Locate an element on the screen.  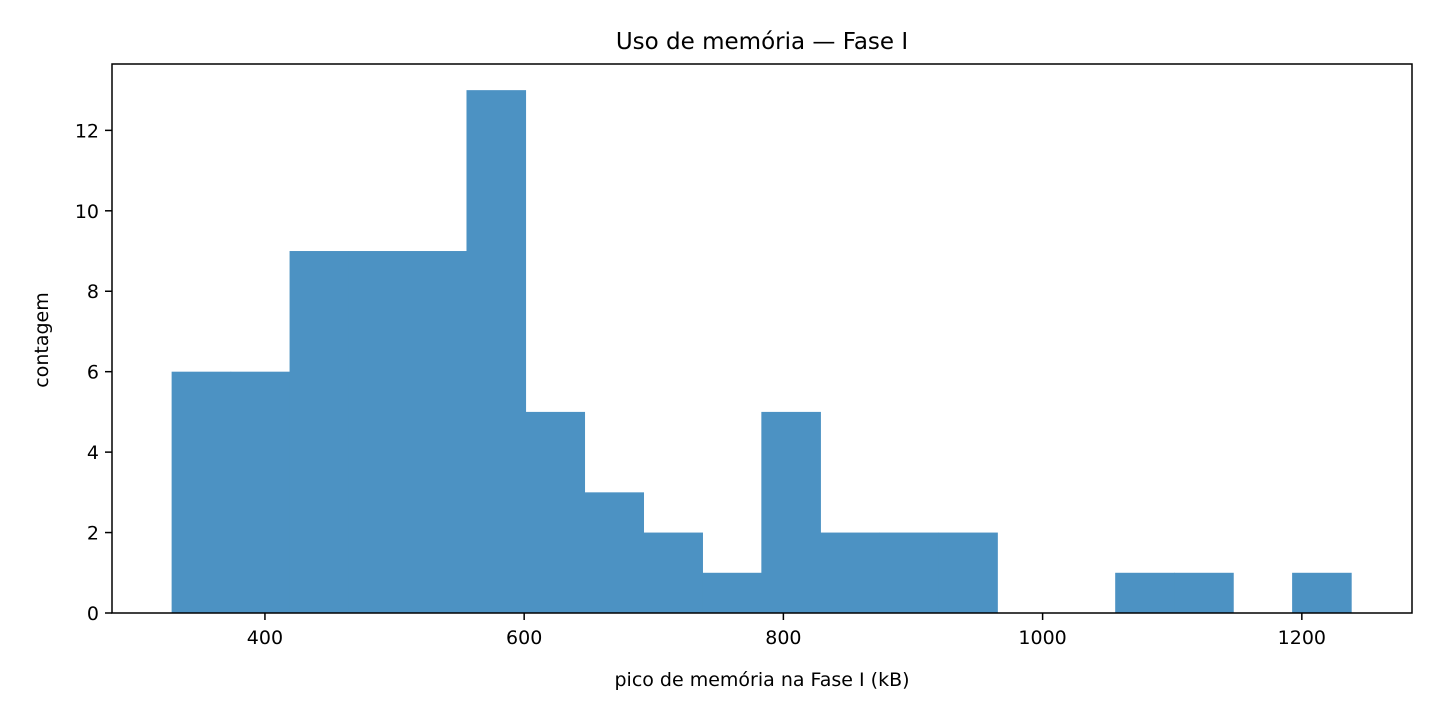
y-tick-label-2: 2 is located at coordinates (93, 534).